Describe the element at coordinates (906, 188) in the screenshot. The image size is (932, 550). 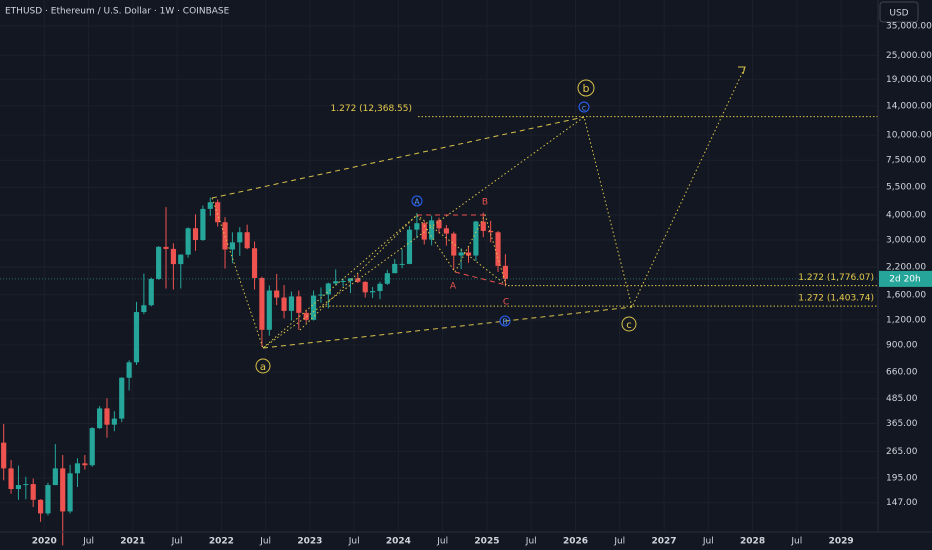
I see `y-tick-label: 5,500.00` at that location.